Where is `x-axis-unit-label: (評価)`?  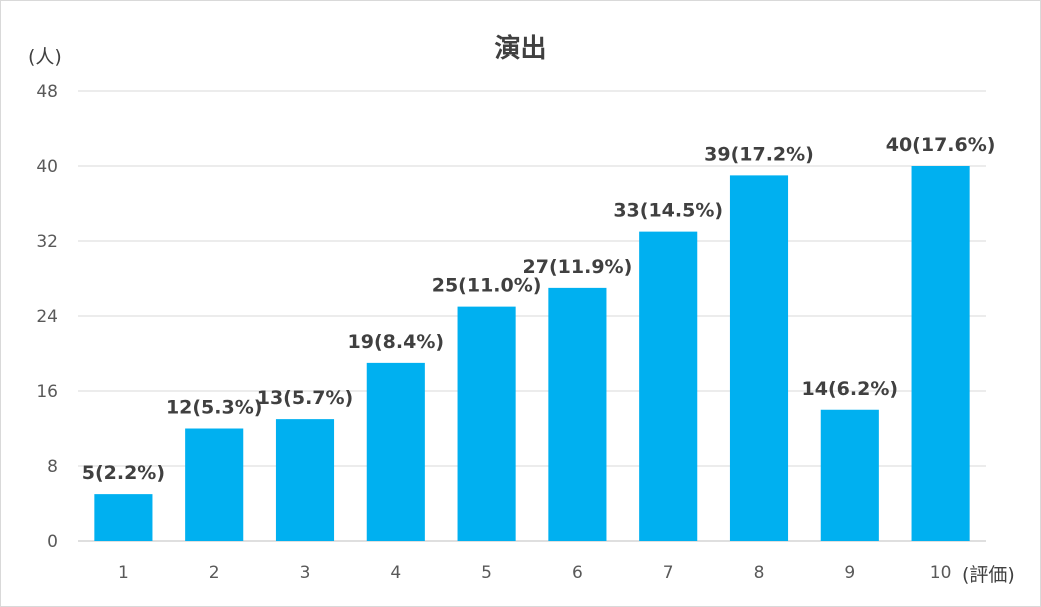
x-axis-unit-label: (評価) is located at coordinates (988, 575).